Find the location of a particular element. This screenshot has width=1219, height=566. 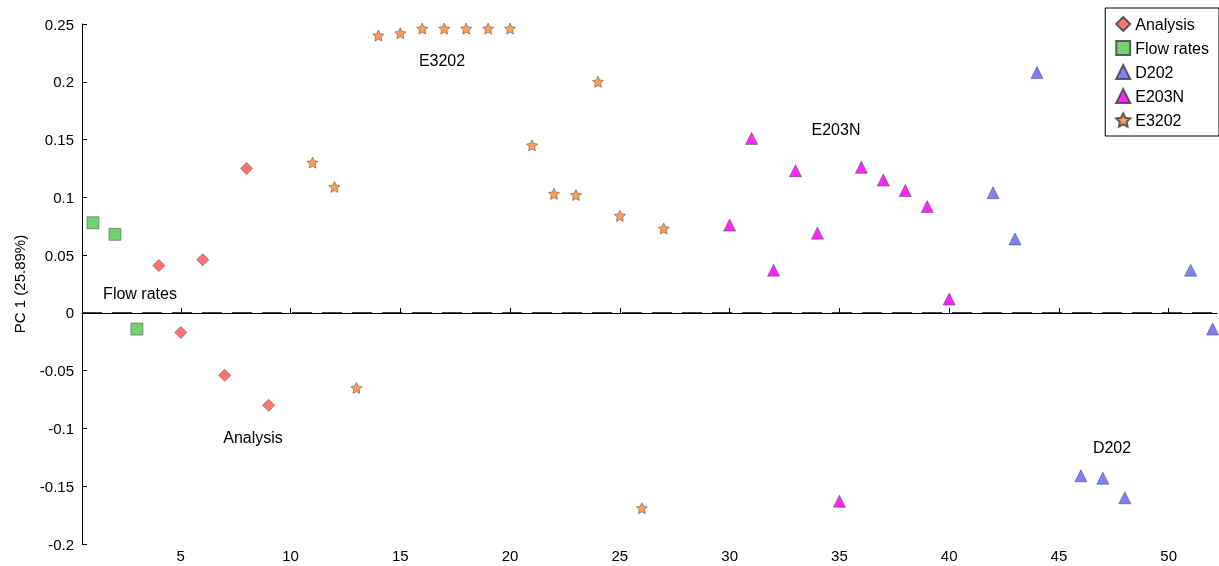

x-tick-label: 25 is located at coordinates (620, 555).